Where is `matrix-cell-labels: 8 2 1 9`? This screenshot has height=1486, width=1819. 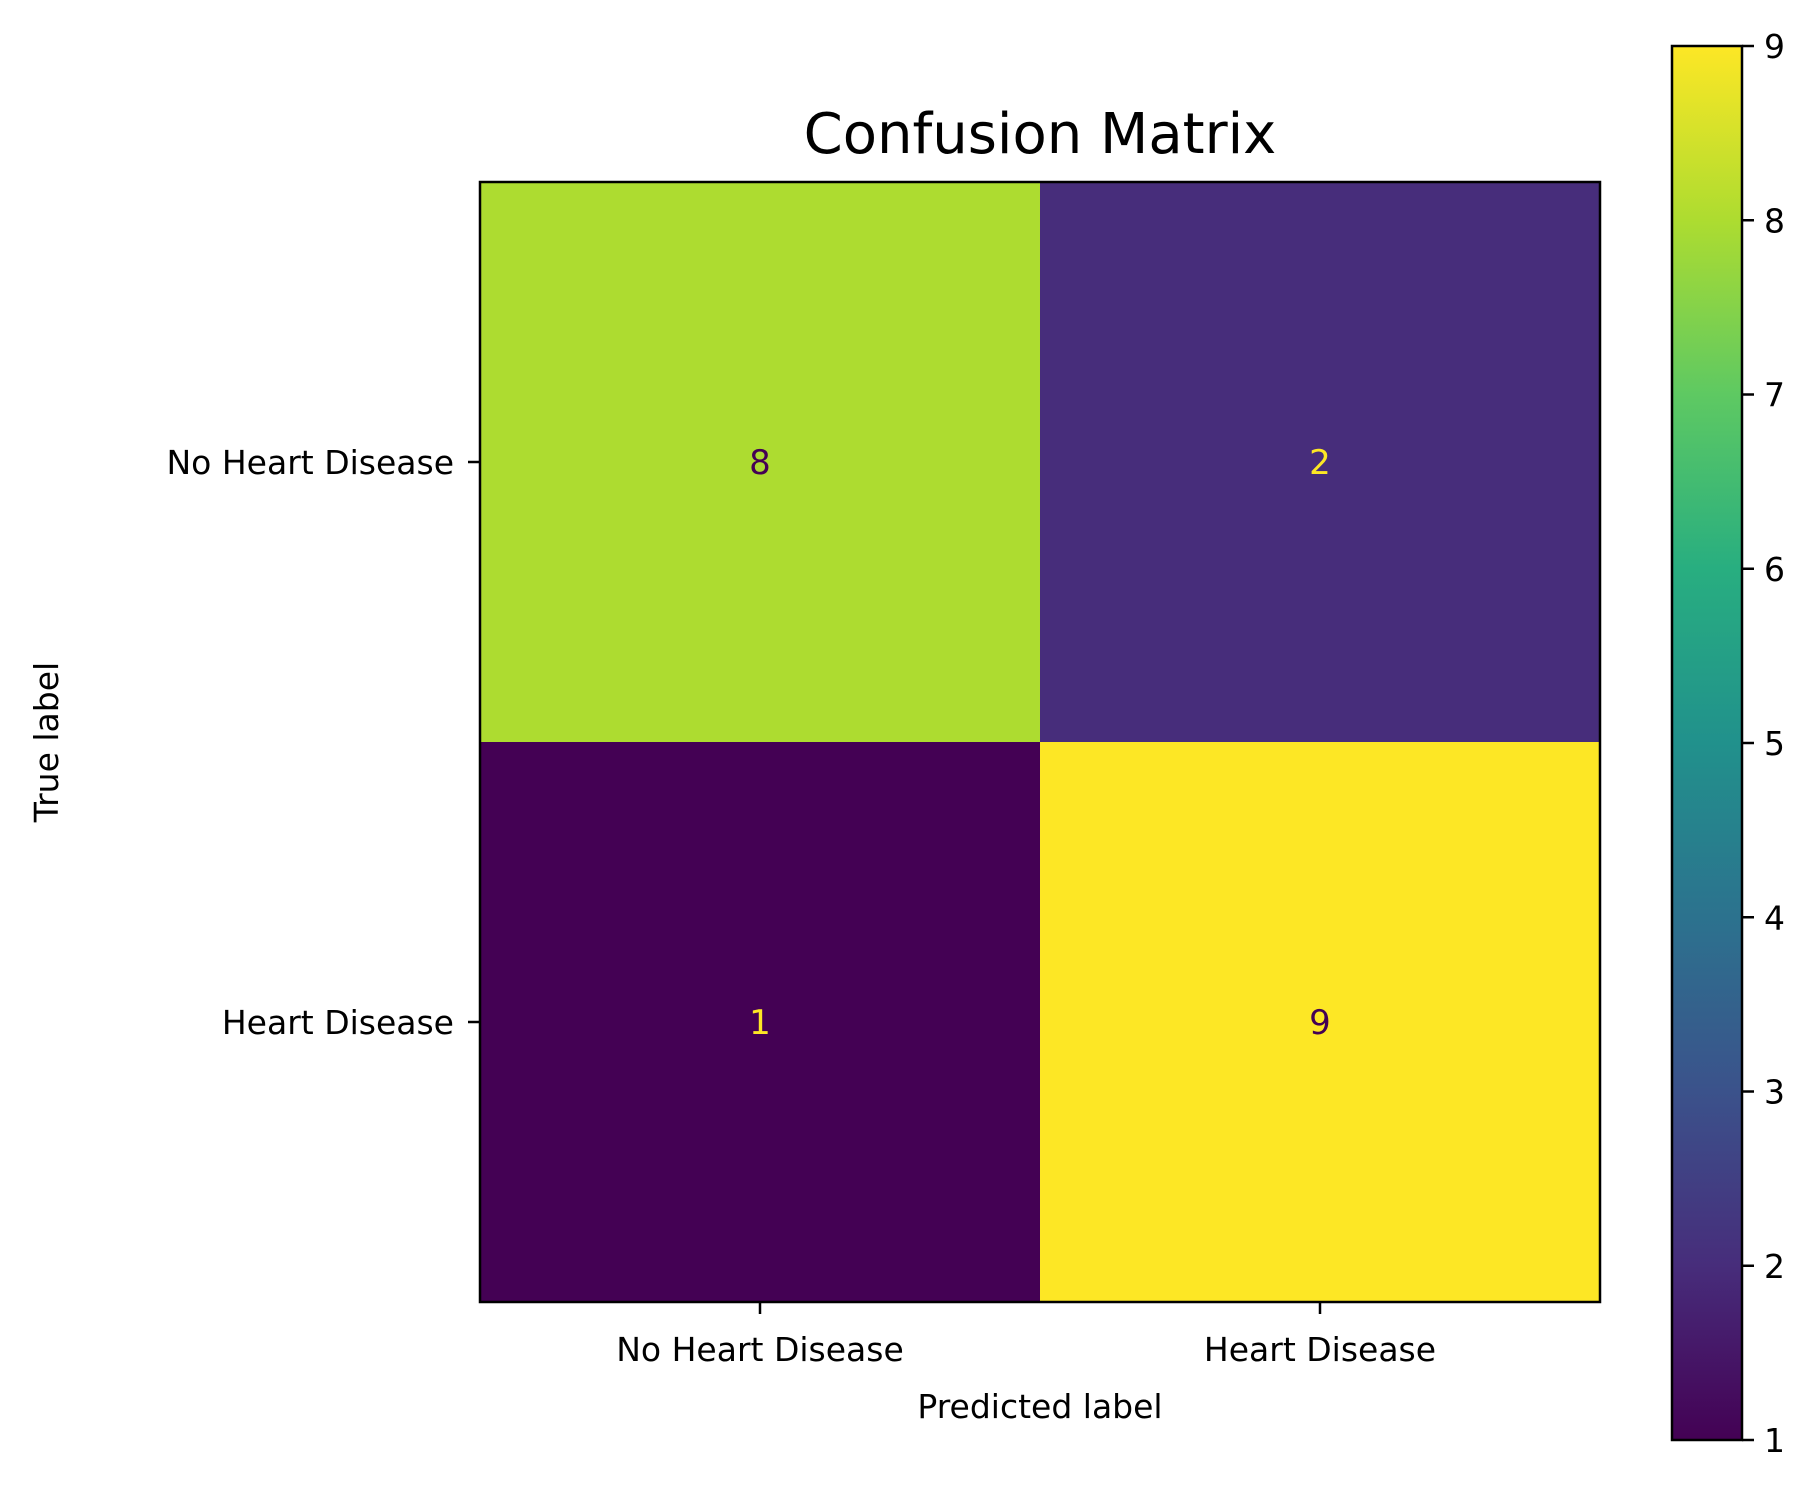 matrix-cell-labels: 8 2 1 9 is located at coordinates (1040, 743).